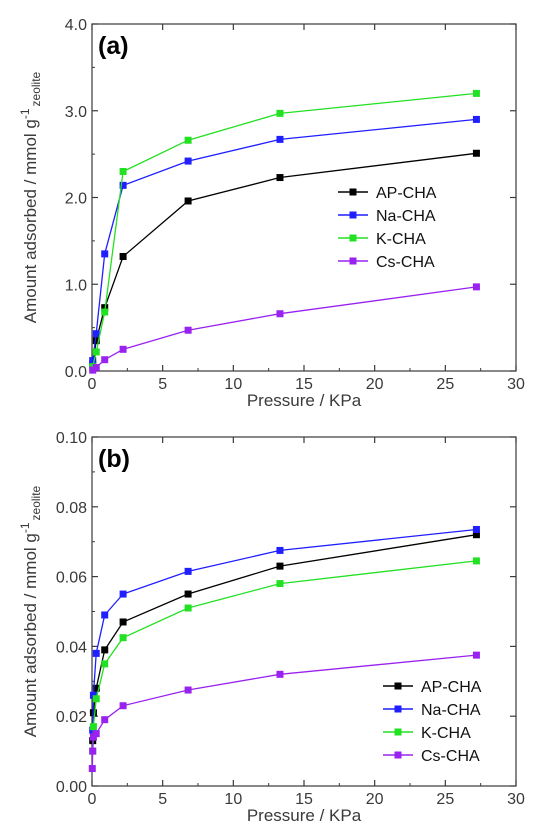 The image size is (538, 832). I want to click on y-tick-label: 3.0, so click(76, 112).